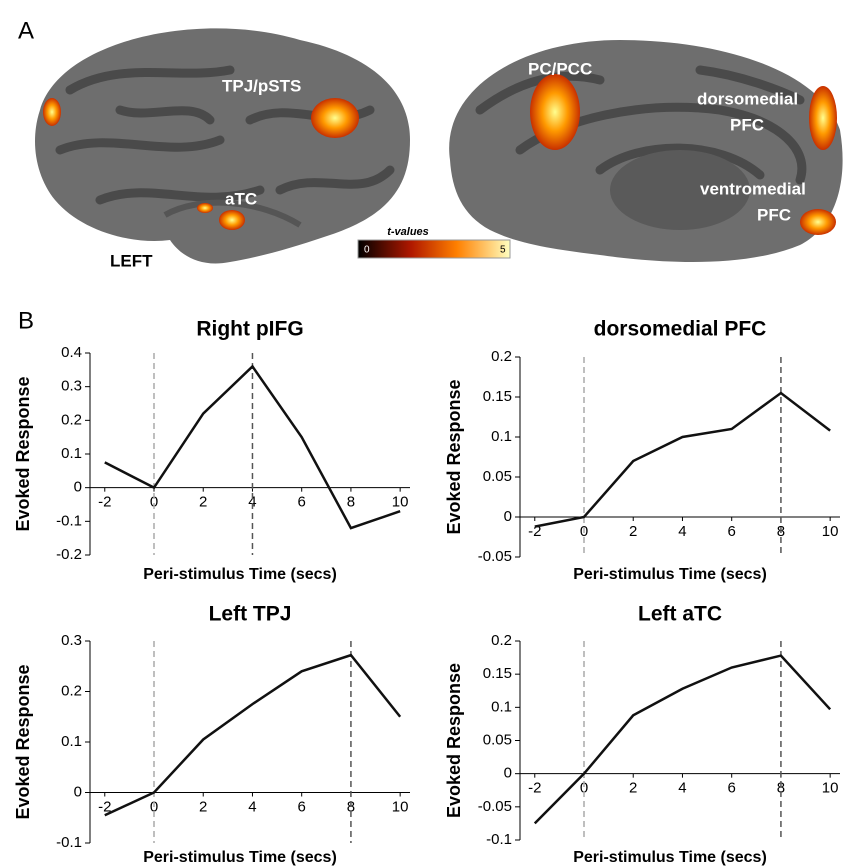  Describe the element at coordinates (241, 198) in the screenshot. I see `region-label: aTC` at that location.